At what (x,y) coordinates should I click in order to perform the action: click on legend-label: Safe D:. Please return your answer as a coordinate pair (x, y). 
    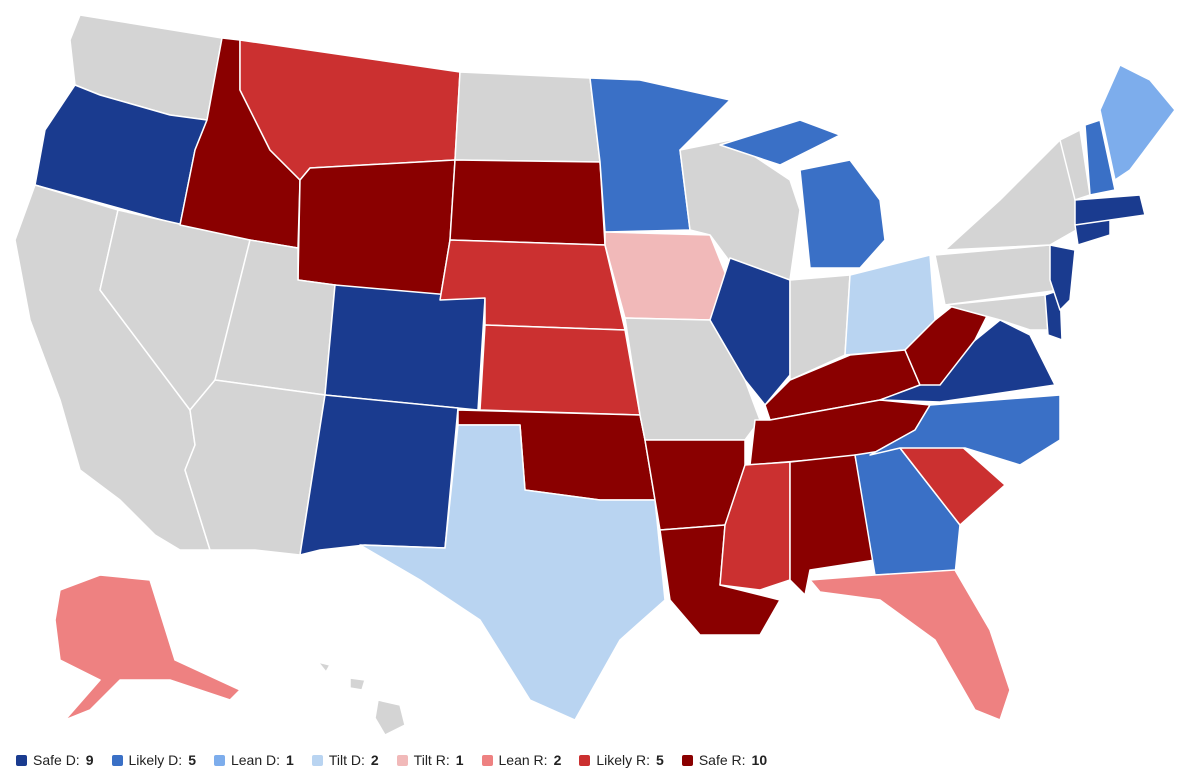
    Looking at the image, I should click on (56, 760).